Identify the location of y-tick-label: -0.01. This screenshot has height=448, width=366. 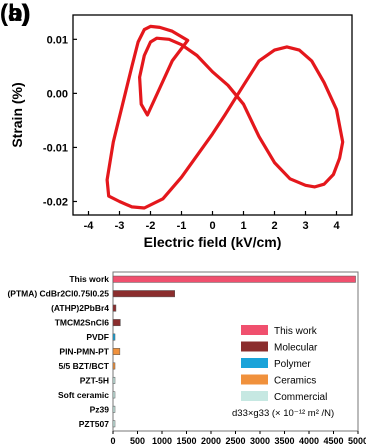
(55, 148).